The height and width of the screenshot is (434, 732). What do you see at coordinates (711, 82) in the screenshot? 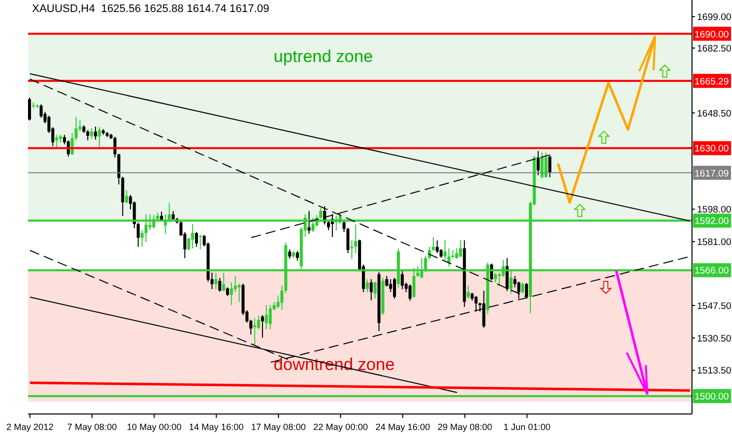
I see `ref-line-label: 1665.29` at bounding box center [711, 82].